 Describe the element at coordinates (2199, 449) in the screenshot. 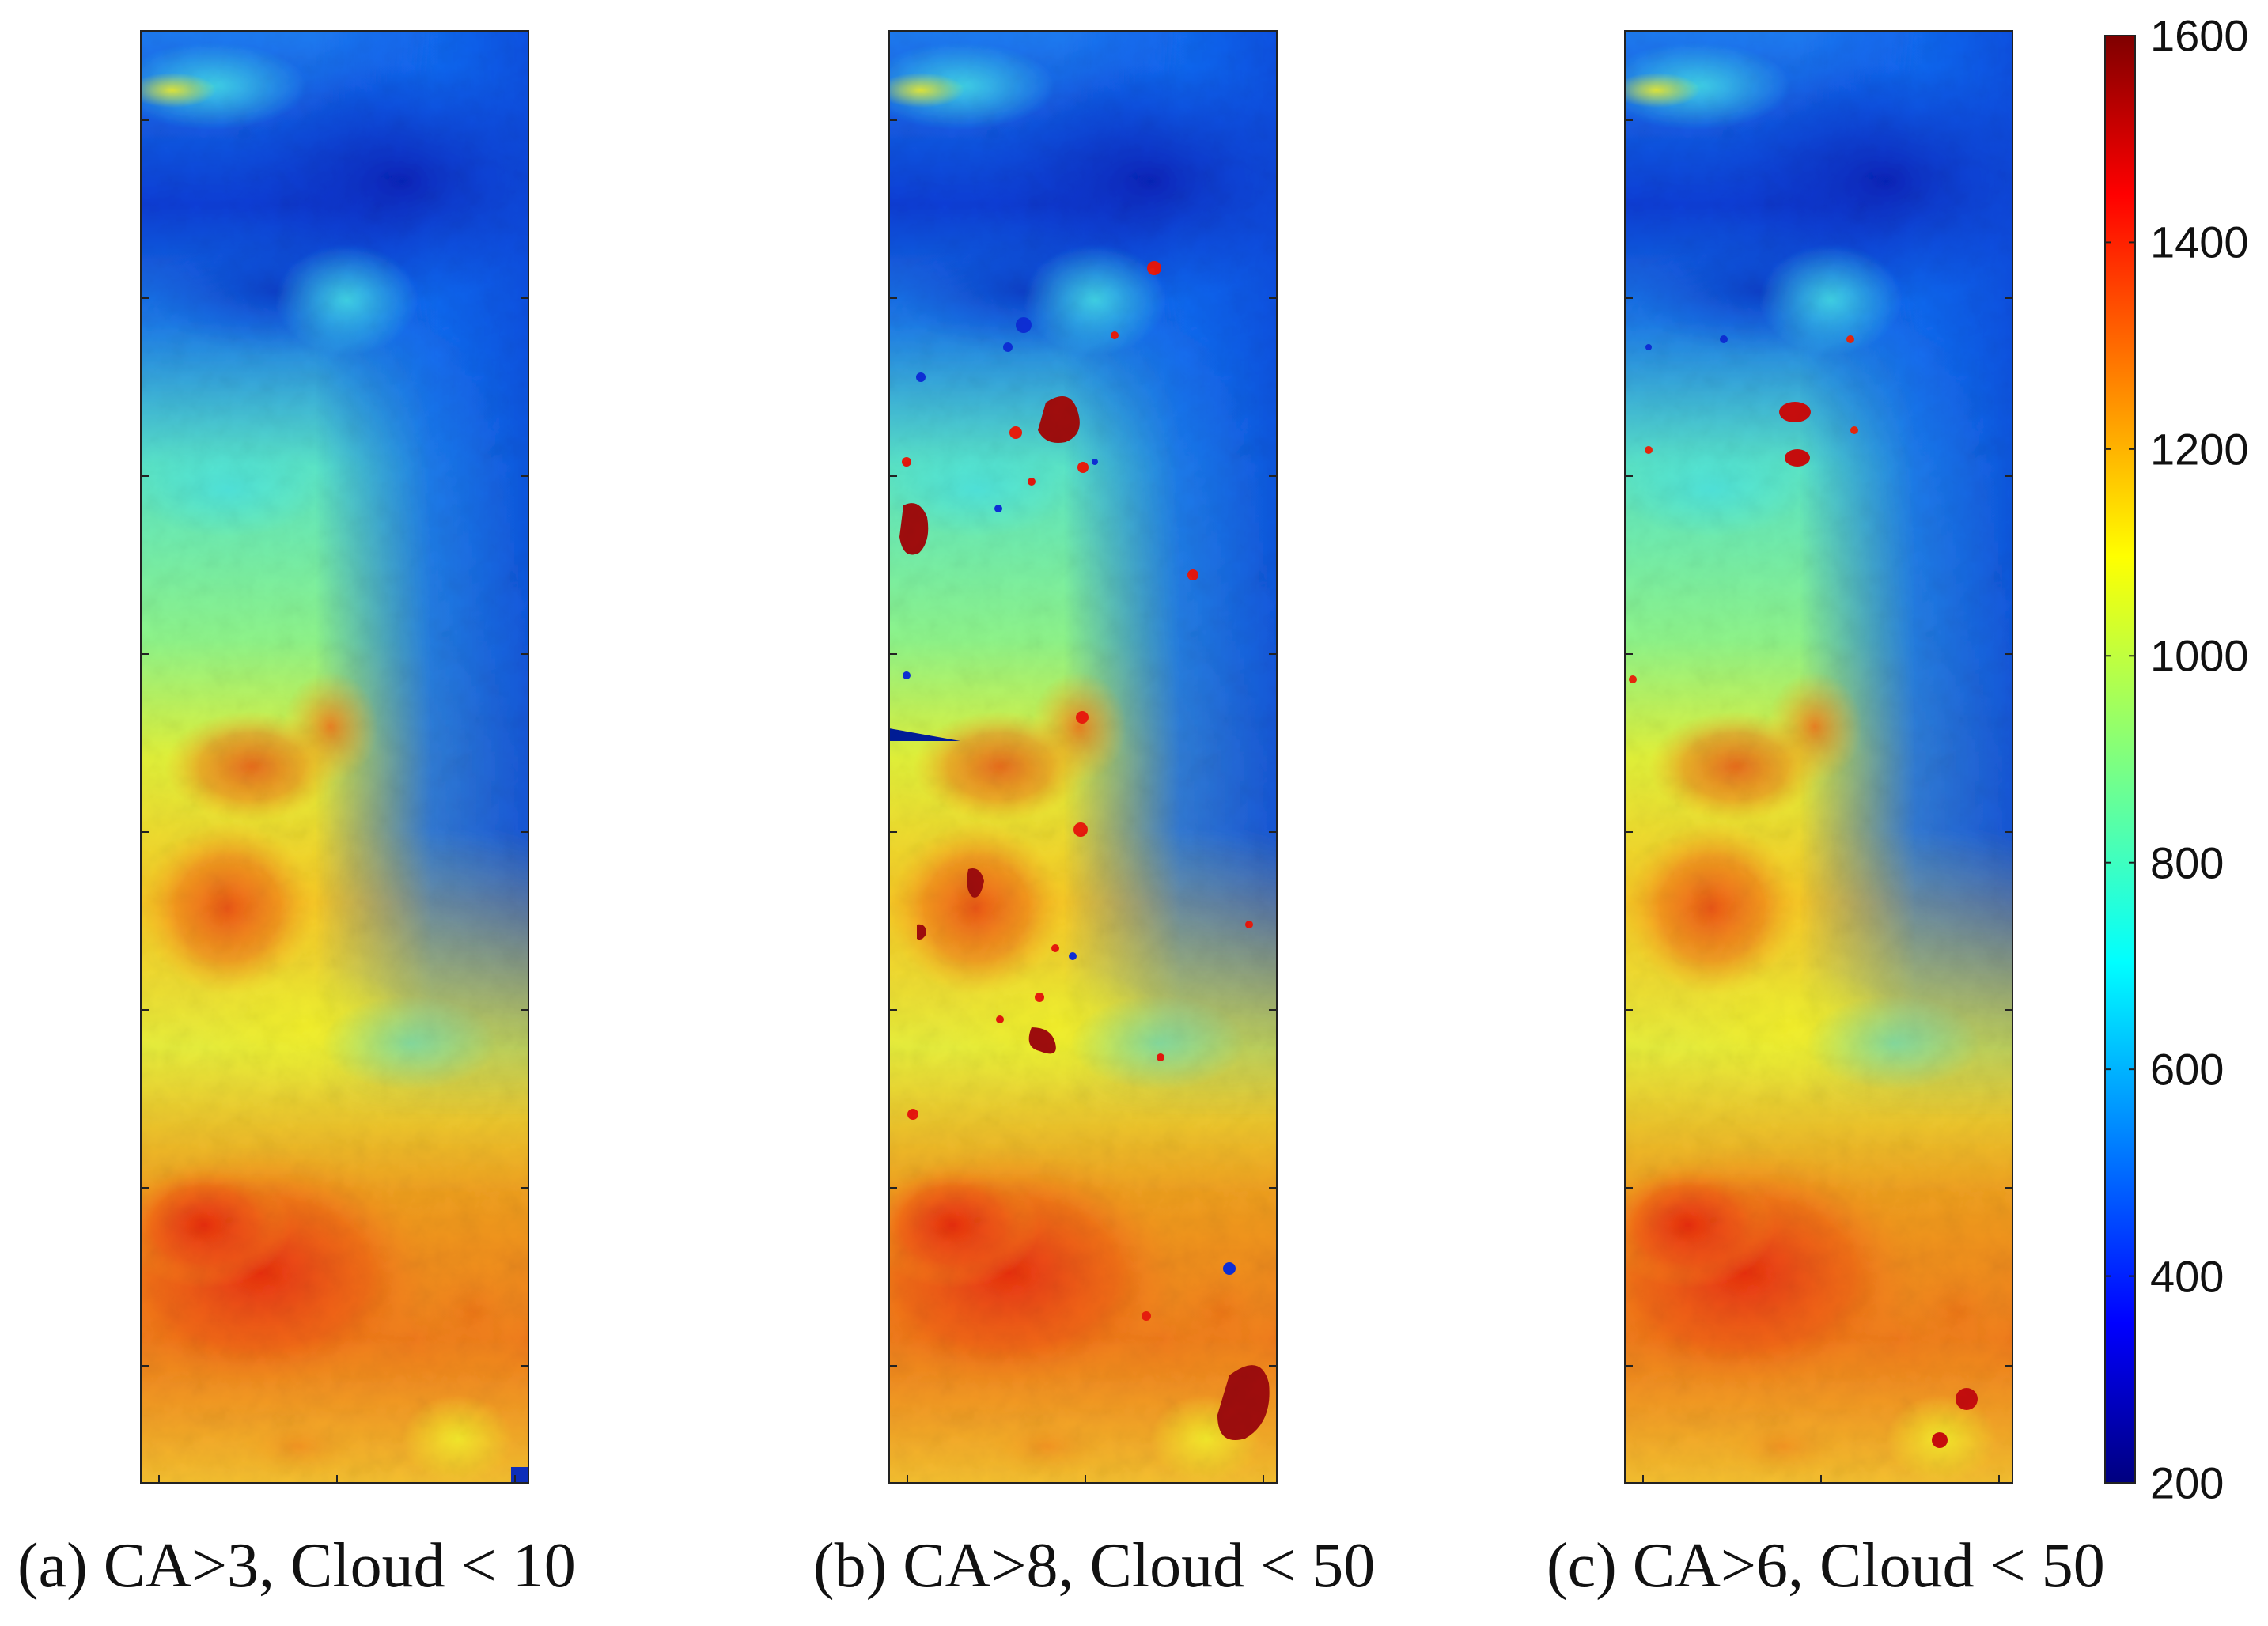

I see `colorbar-tick-label: 1200` at that location.